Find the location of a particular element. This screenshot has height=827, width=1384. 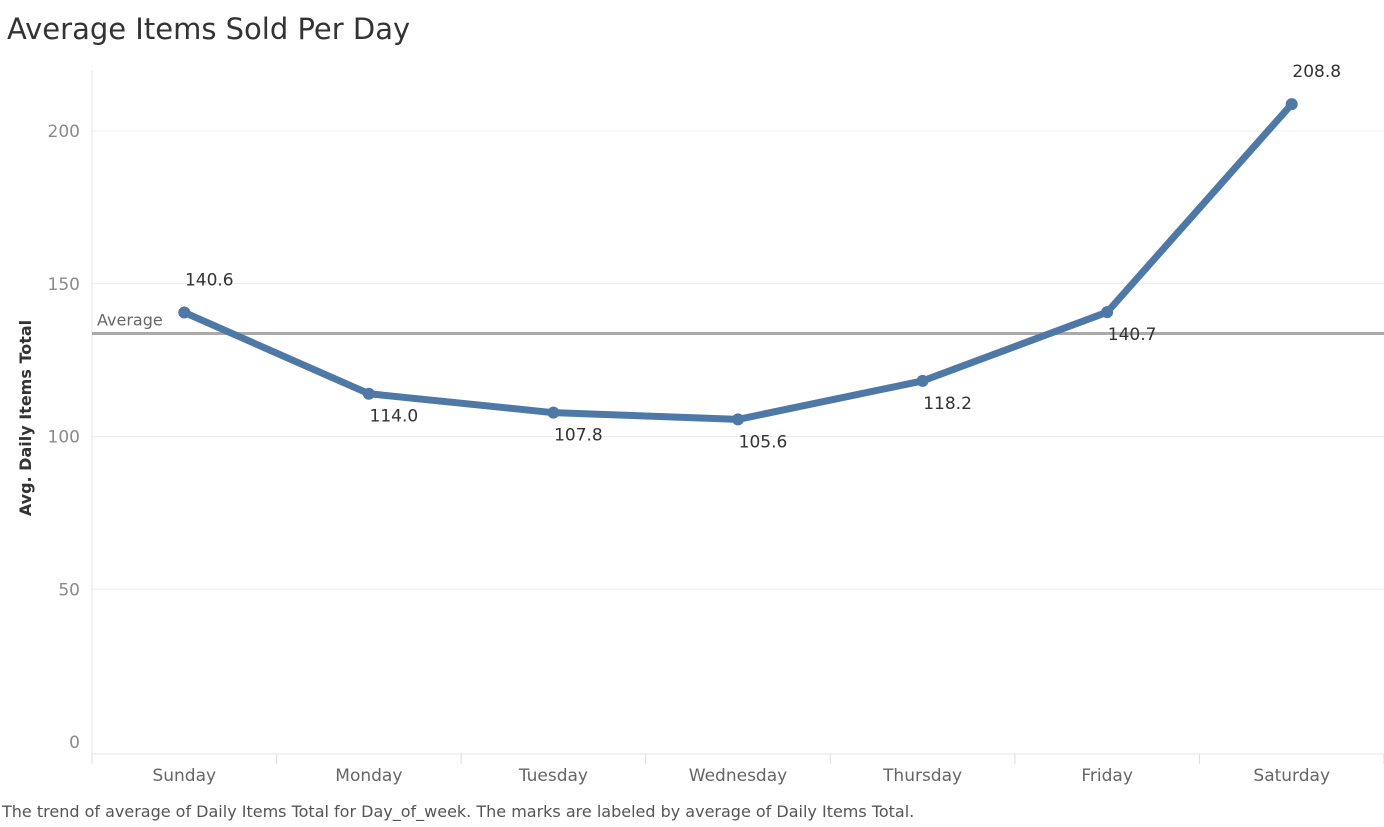

x-tick-label: Thursday is located at coordinates (922, 776).